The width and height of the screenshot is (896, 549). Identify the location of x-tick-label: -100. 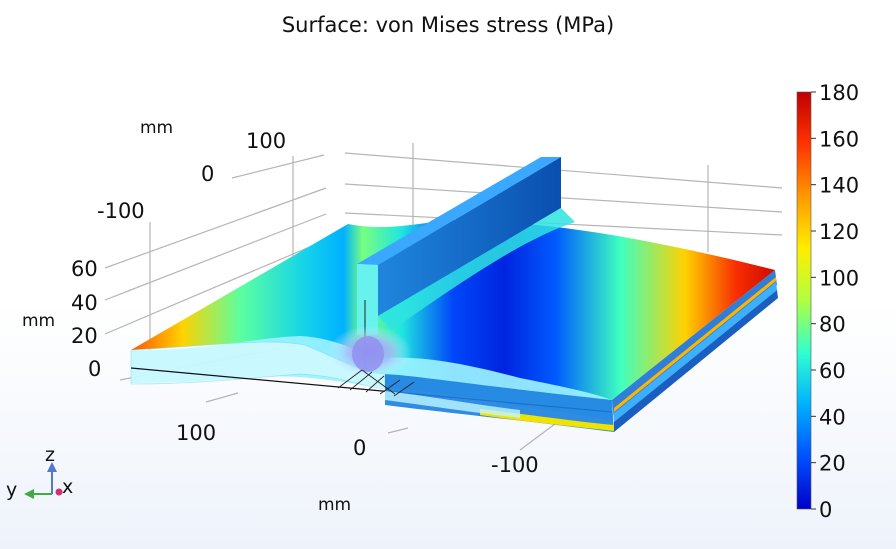
(515, 465).